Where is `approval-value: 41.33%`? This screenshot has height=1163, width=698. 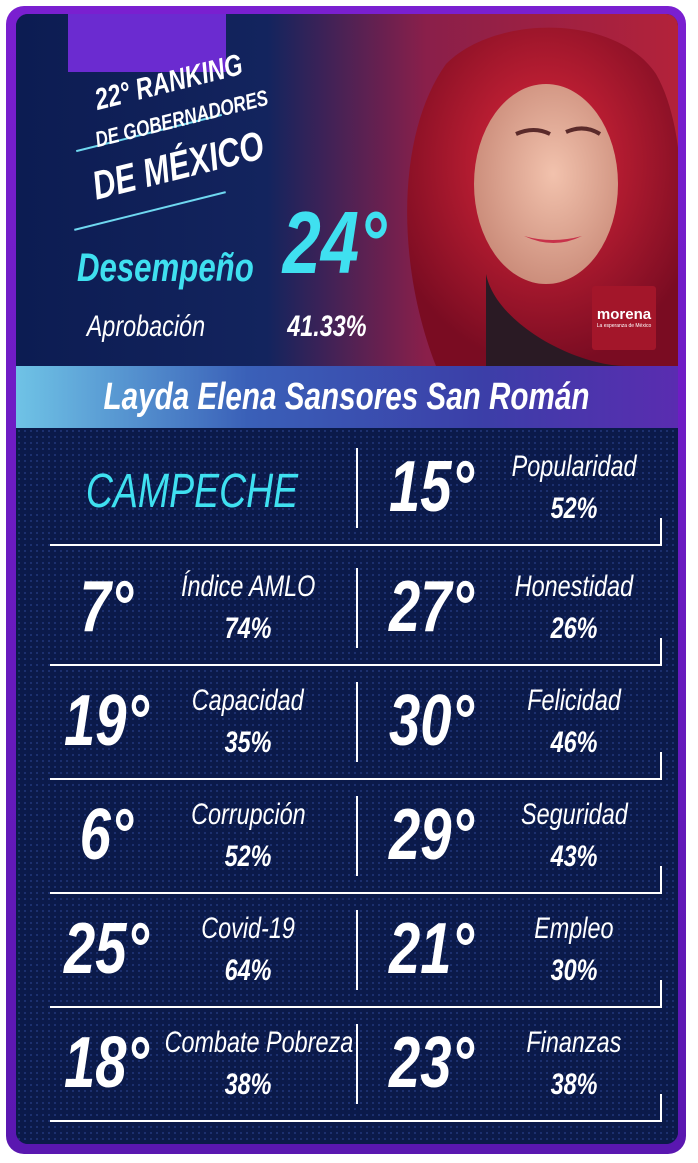
approval-value: 41.33% is located at coordinates (327, 326).